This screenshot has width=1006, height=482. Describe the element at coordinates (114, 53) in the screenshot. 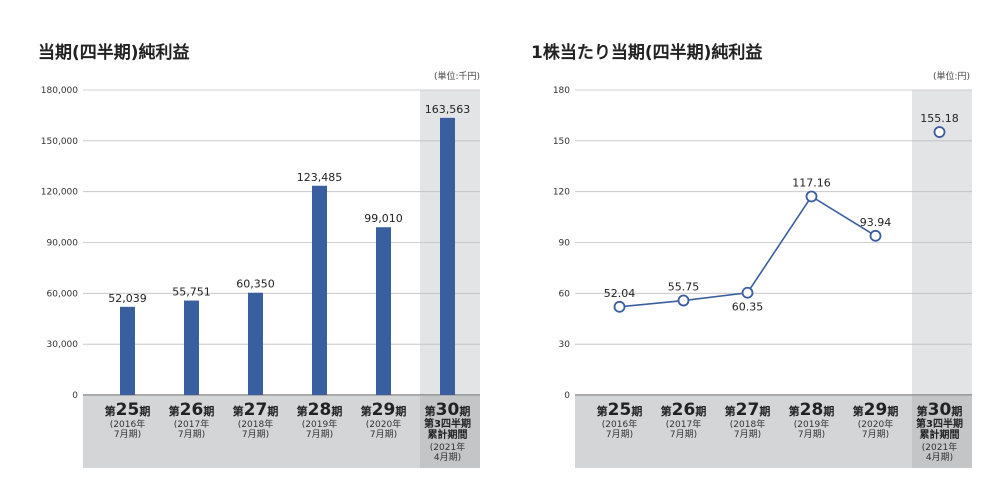

I see `chart-title-net-income: 当期(四半期)純利益` at that location.